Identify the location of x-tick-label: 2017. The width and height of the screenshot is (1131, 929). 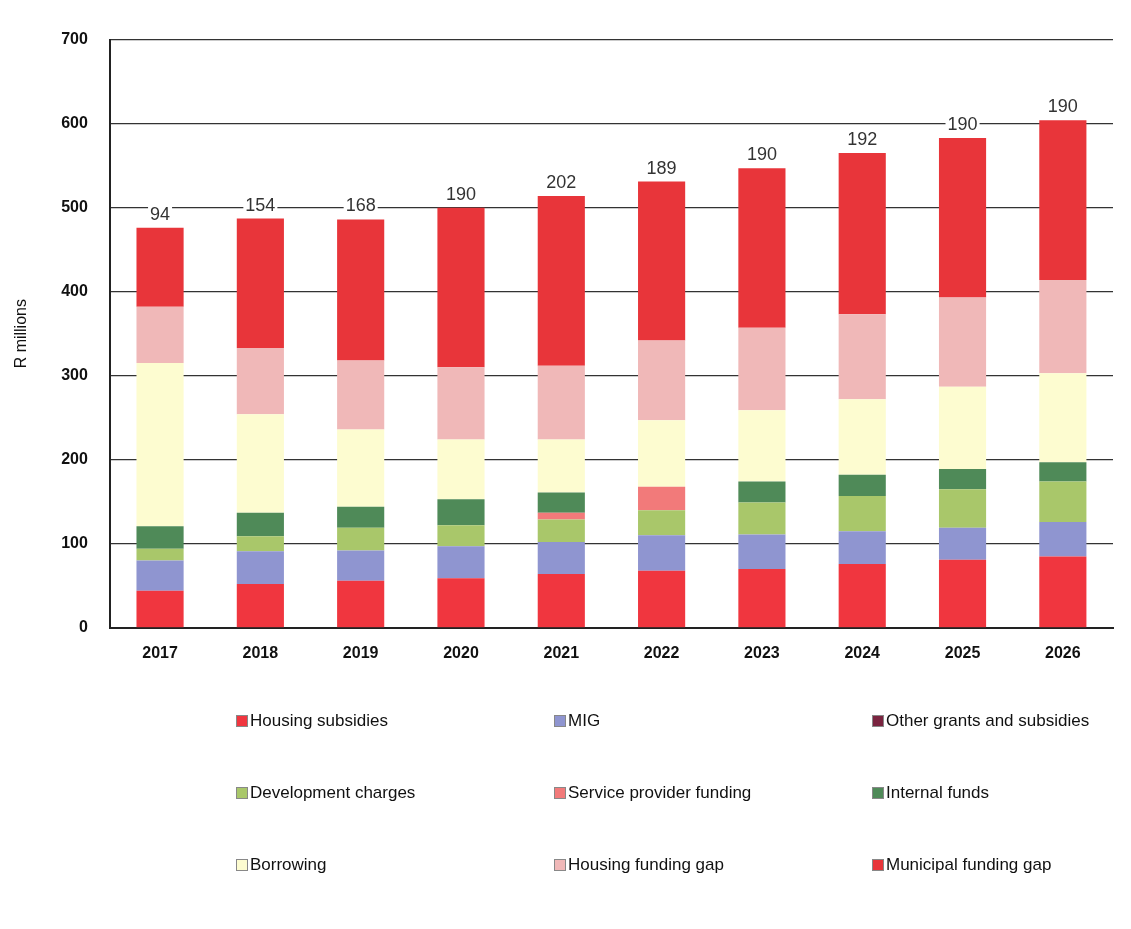
(160, 652).